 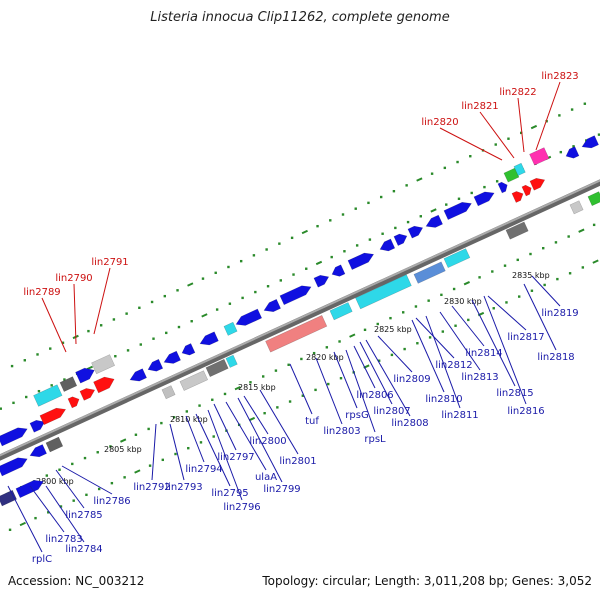 I want to click on gene-label-highlight: lin2821, so click(x=479, y=106).